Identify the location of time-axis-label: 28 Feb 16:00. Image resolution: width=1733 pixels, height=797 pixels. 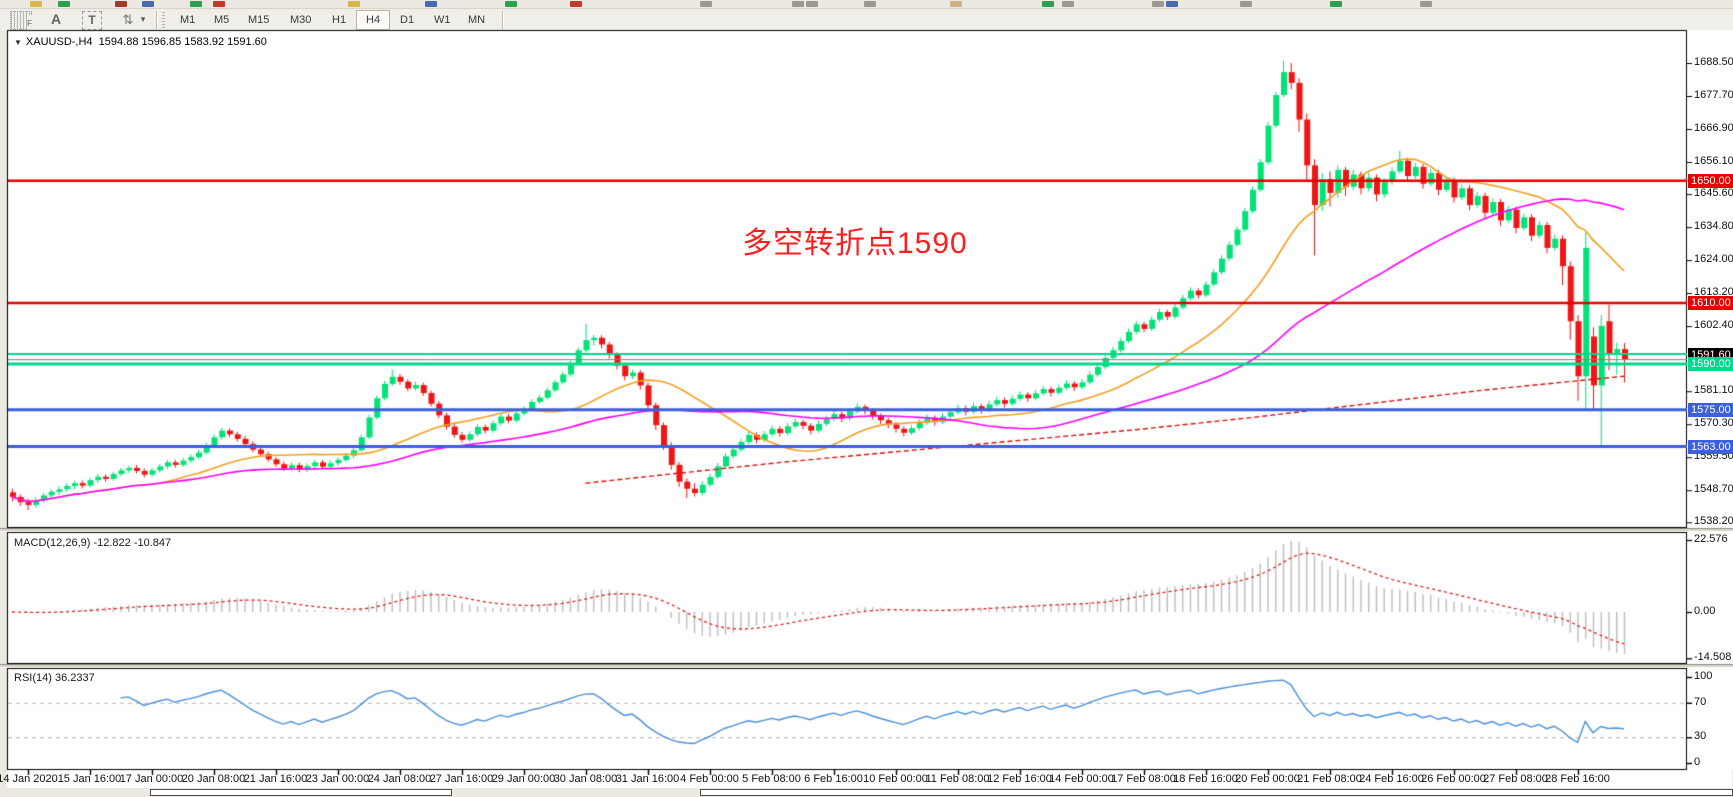
(1577, 779).